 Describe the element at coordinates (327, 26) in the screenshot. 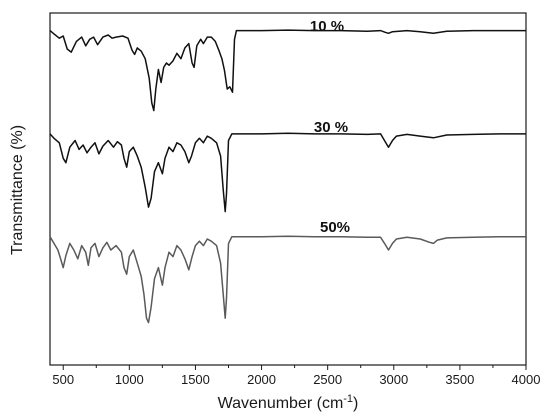

I see `series-label-10: 10 %` at that location.